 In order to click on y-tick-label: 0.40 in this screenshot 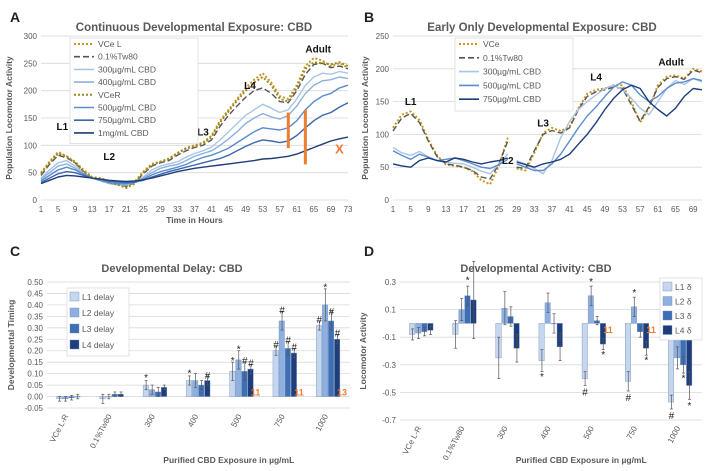, I will do `click(35, 305)`.